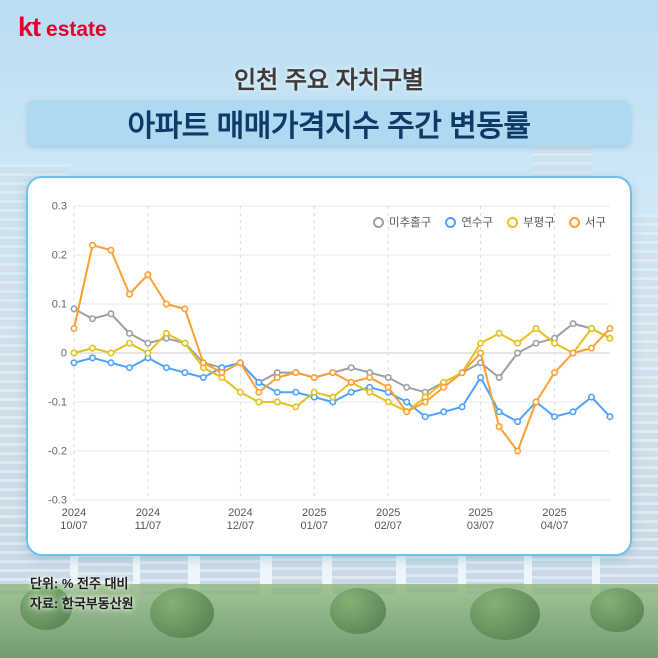  Describe the element at coordinates (79, 583) in the screenshot. I see `unit-note: 단위: % 전주 대비` at that location.